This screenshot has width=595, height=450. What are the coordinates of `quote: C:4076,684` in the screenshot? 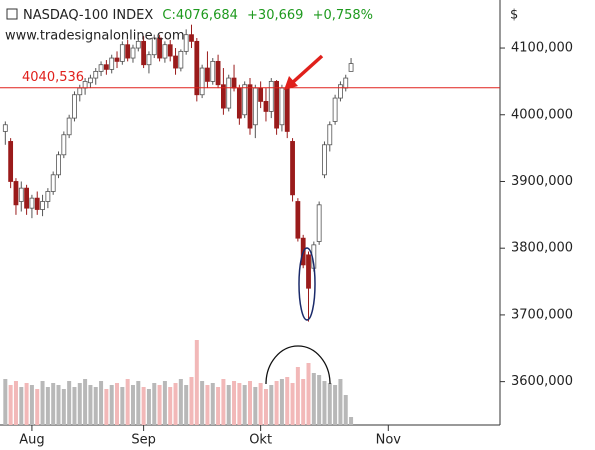 It's located at (200, 15).